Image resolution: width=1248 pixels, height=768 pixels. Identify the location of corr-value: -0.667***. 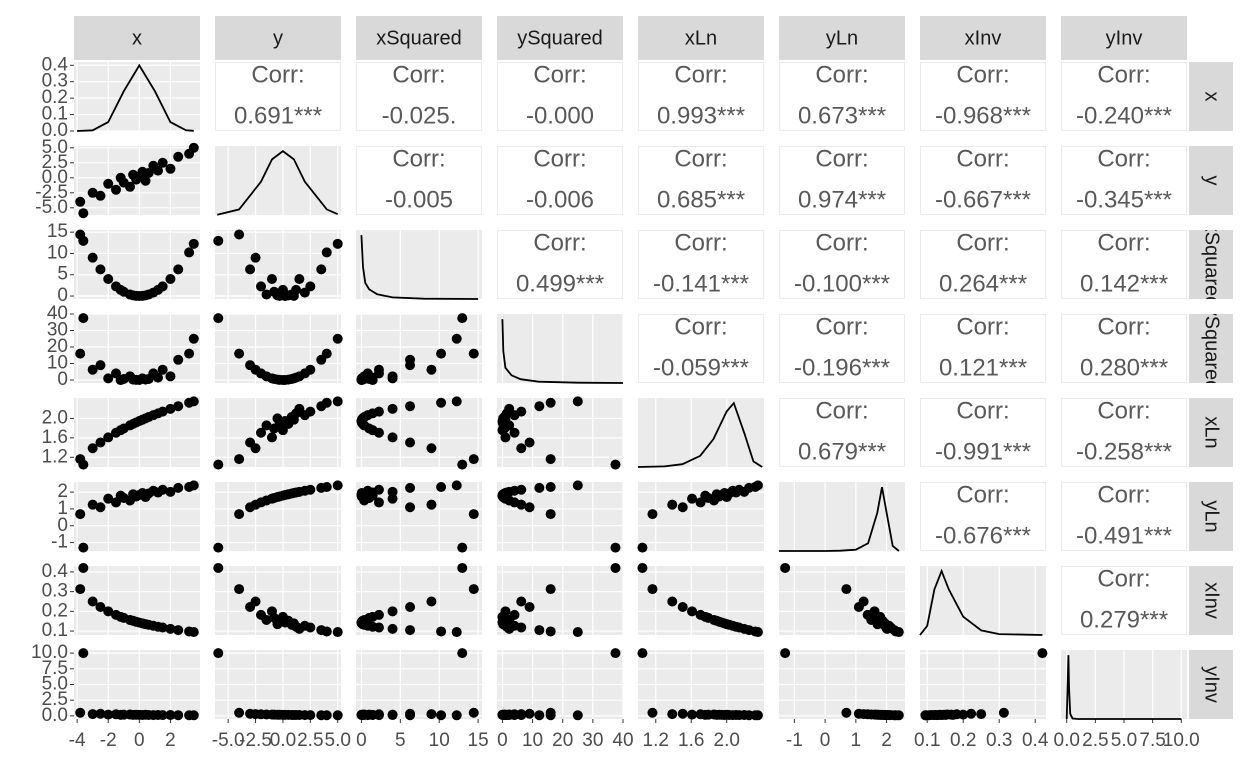
(983, 199).